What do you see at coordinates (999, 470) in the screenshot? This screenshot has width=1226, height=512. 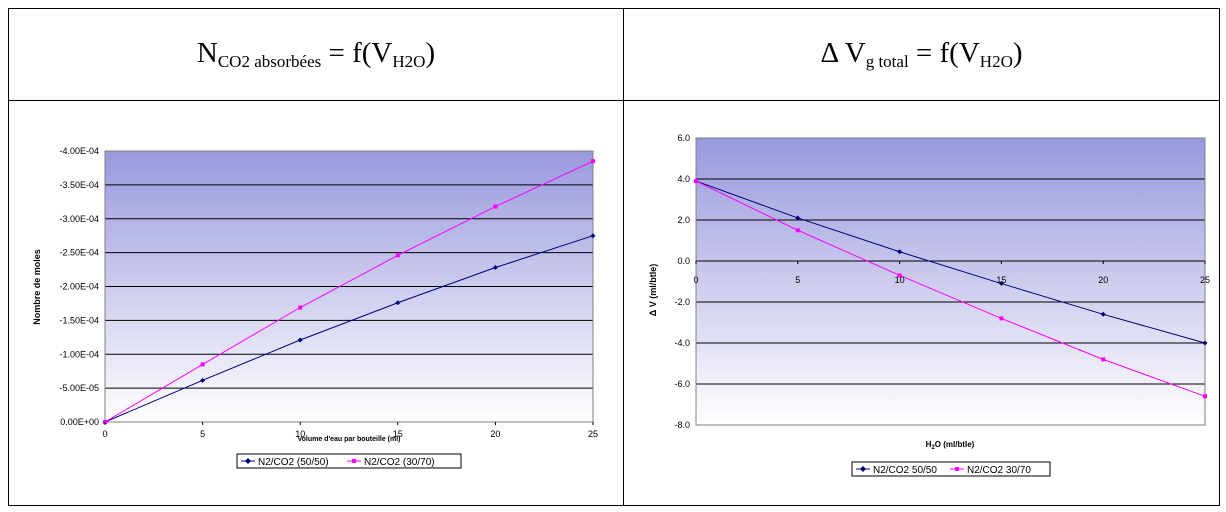 I see `legend-entry-2: N2/CO2 30/70` at bounding box center [999, 470].